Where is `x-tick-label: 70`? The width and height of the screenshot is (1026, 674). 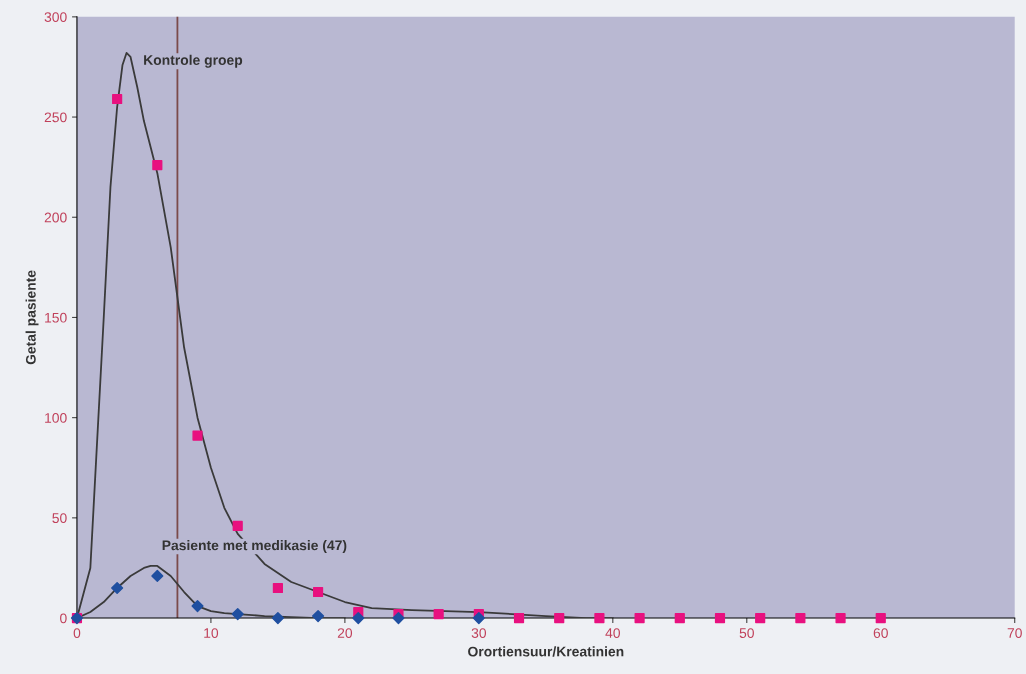
x-tick-label: 70 is located at coordinates (1014, 633).